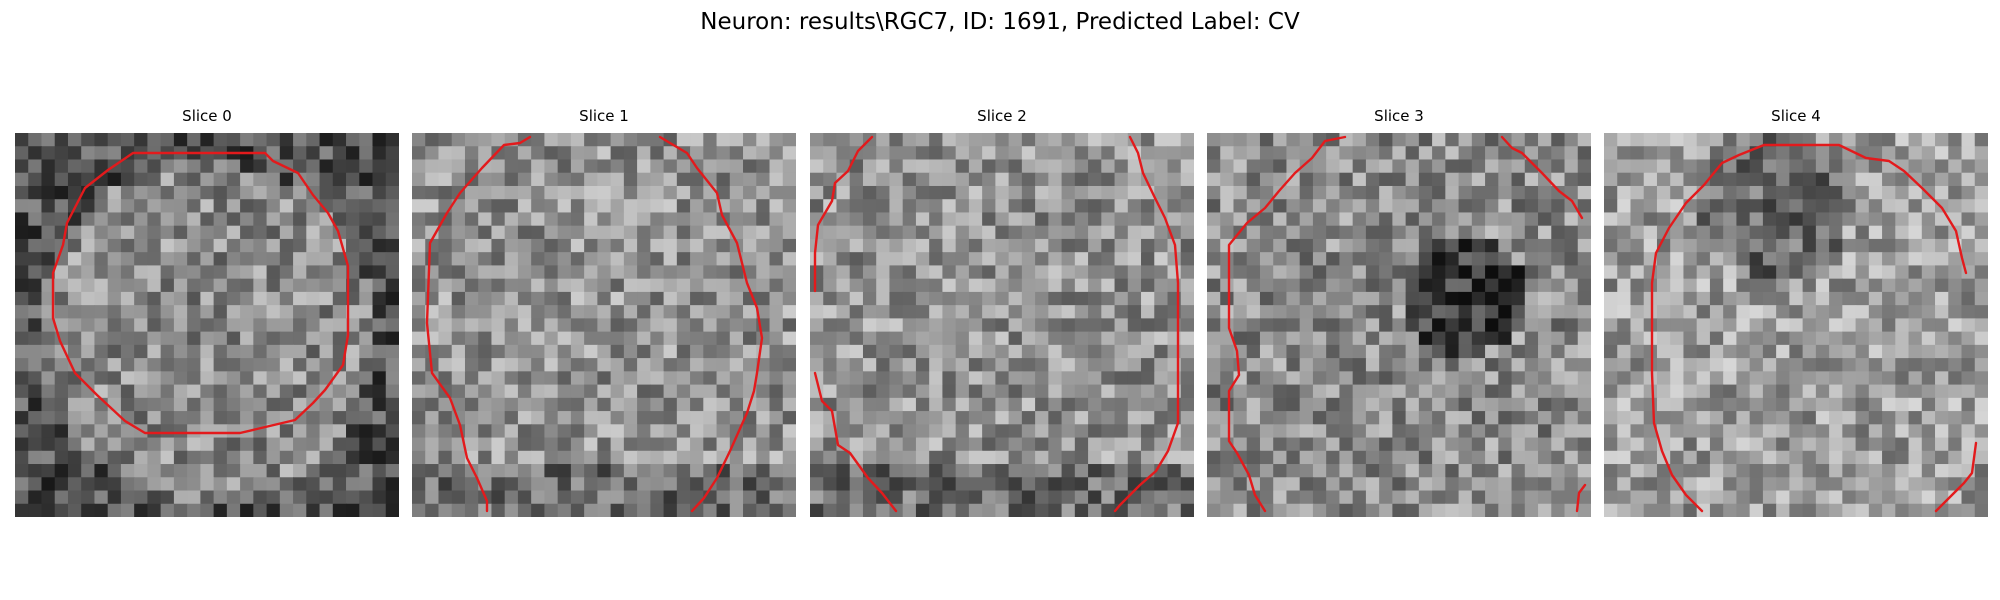 This screenshot has width=2000, height=600. What do you see at coordinates (1002, 116) in the screenshot?
I see `slice-title: Slice 2` at bounding box center [1002, 116].